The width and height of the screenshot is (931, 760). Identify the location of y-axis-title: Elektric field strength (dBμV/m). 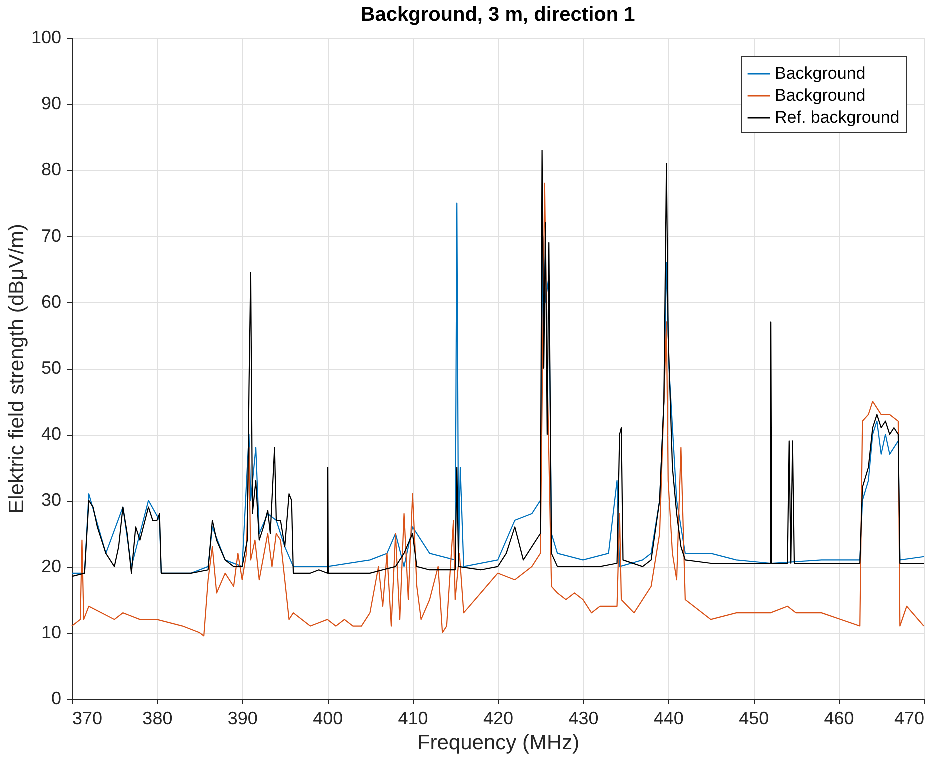
(16, 369).